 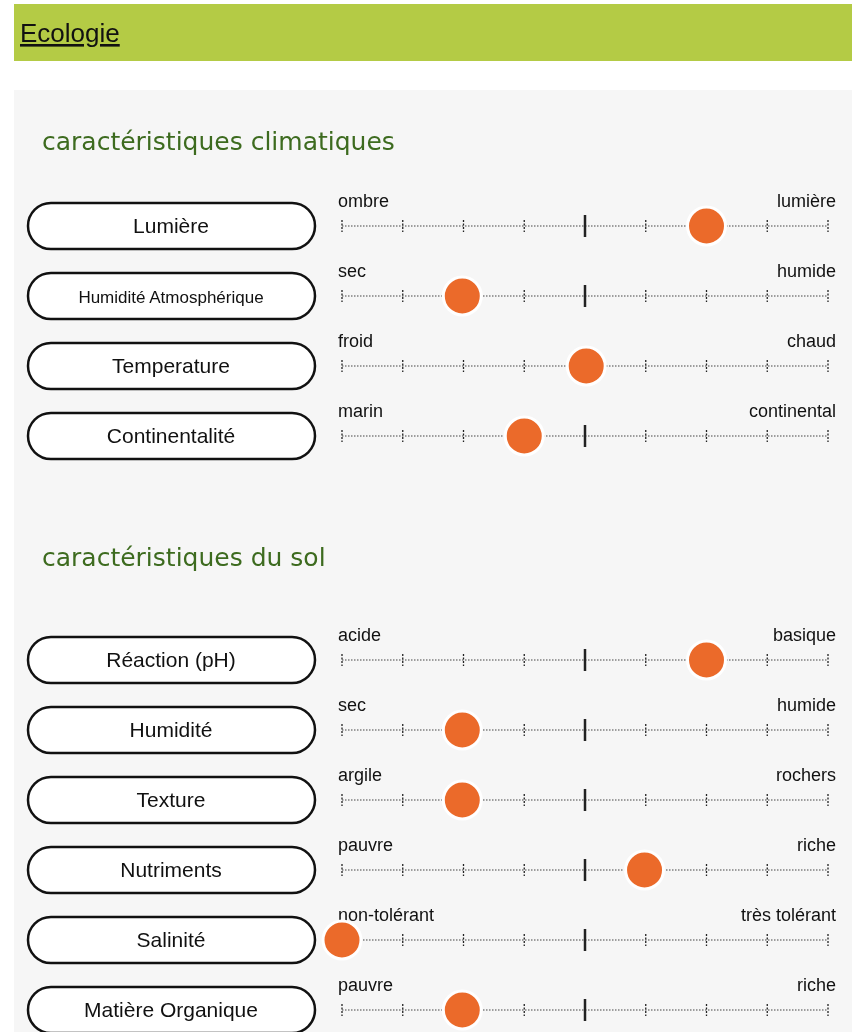 What do you see at coordinates (356, 341) in the screenshot?
I see `annotation: froid` at bounding box center [356, 341].